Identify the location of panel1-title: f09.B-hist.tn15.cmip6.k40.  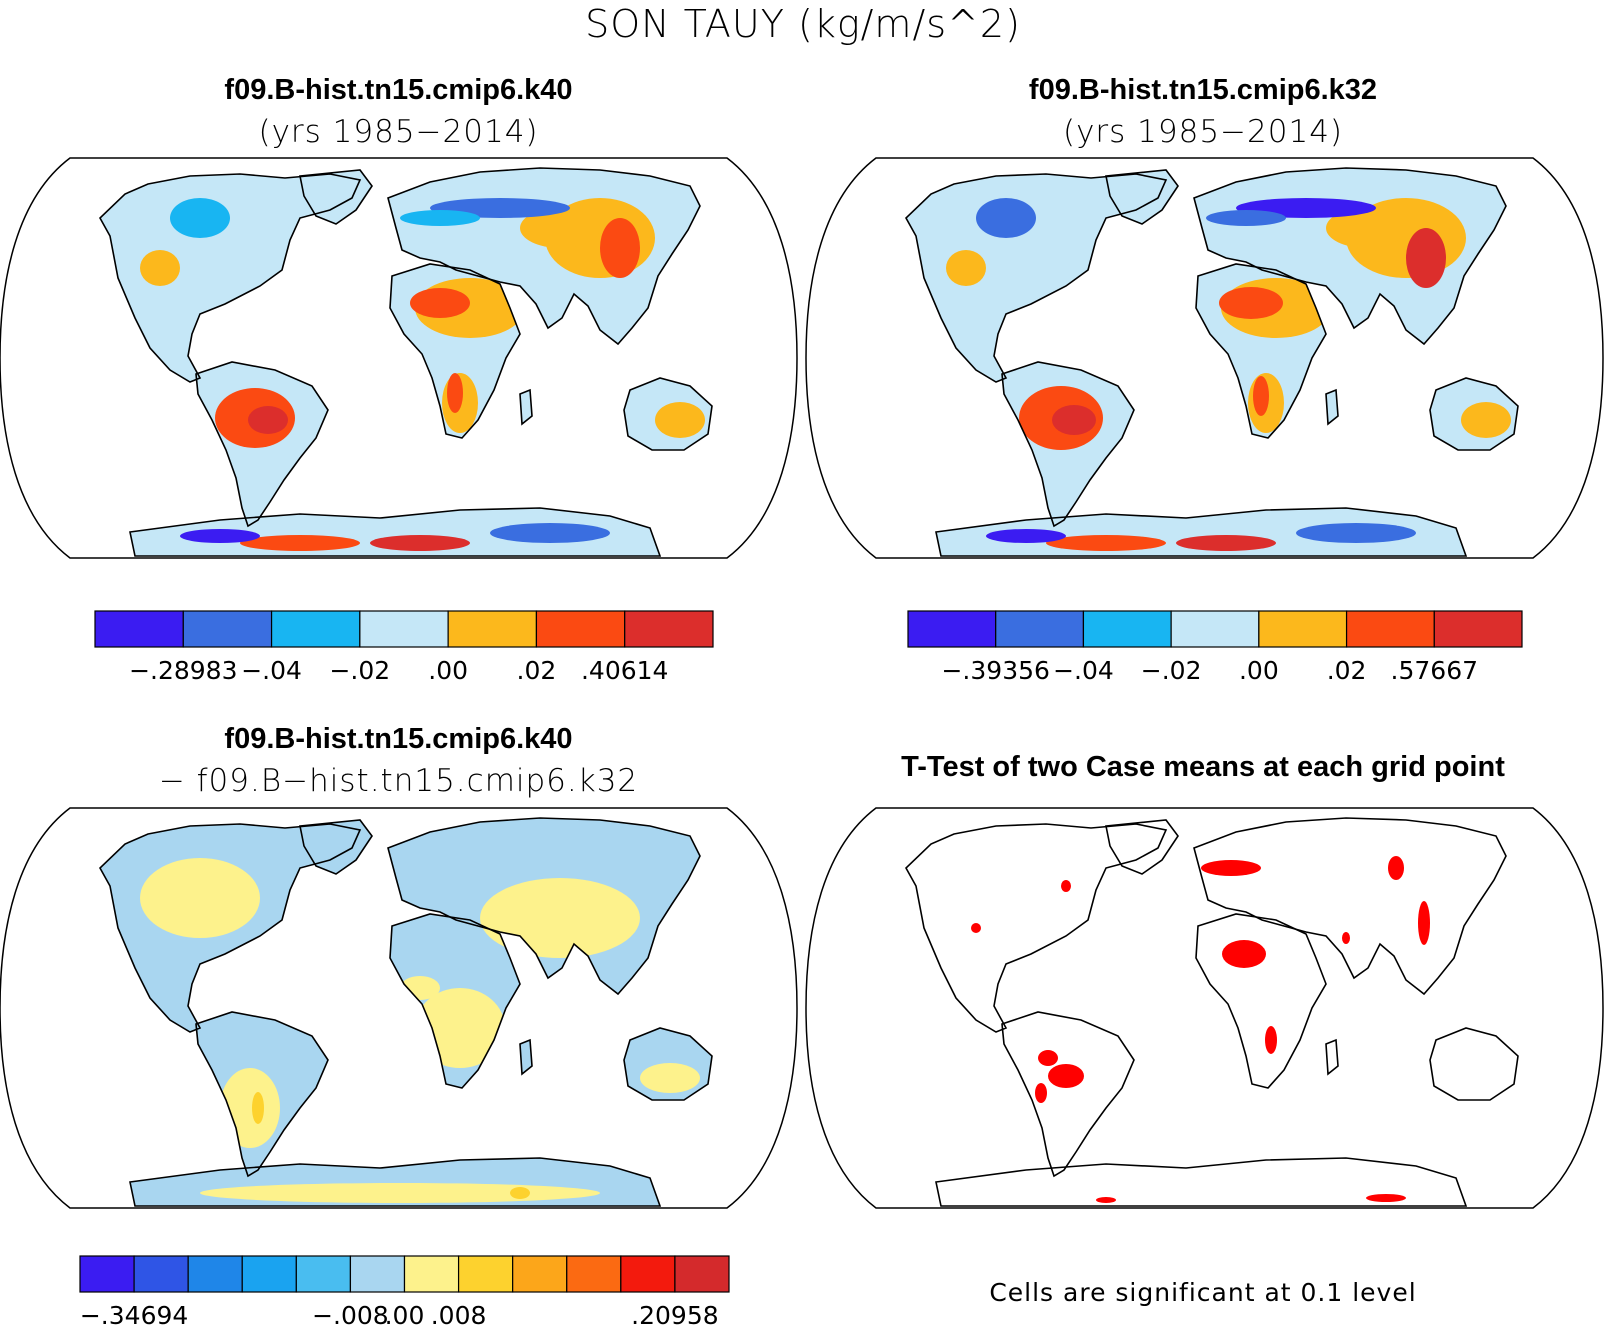
(398, 90).